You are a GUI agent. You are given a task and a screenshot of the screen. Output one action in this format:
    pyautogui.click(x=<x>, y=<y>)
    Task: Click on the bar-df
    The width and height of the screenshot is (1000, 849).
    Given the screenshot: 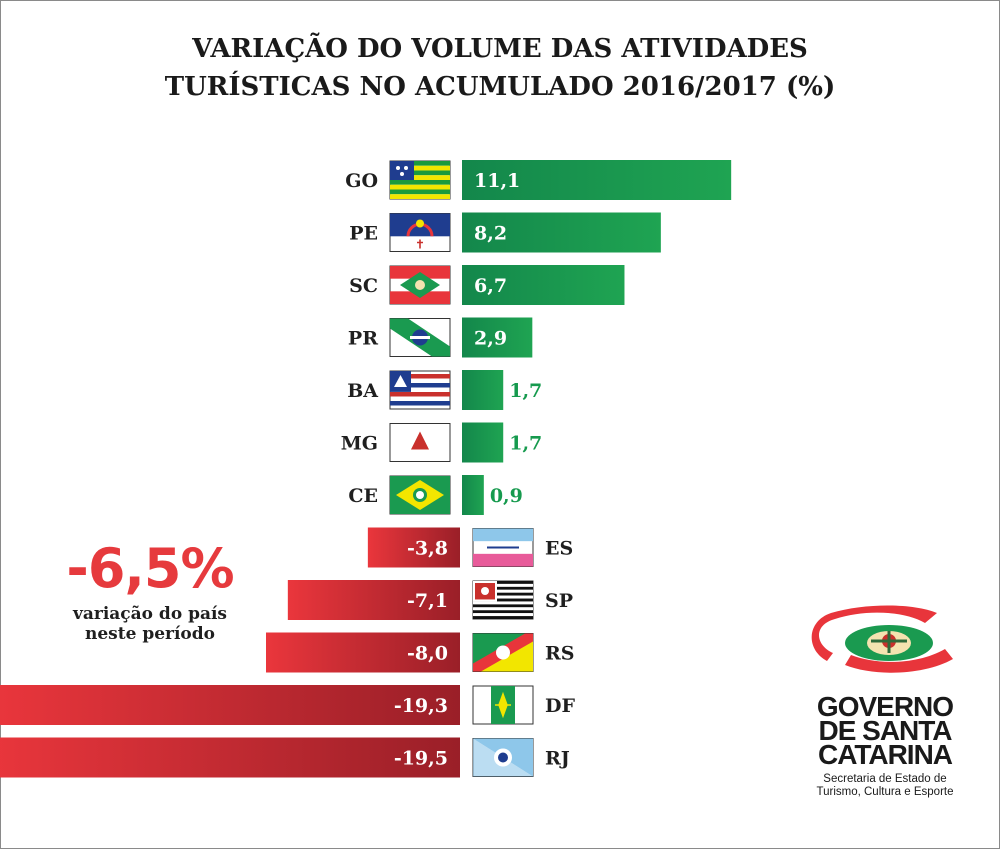 What is the action you would take?
    pyautogui.click(x=230, y=705)
    